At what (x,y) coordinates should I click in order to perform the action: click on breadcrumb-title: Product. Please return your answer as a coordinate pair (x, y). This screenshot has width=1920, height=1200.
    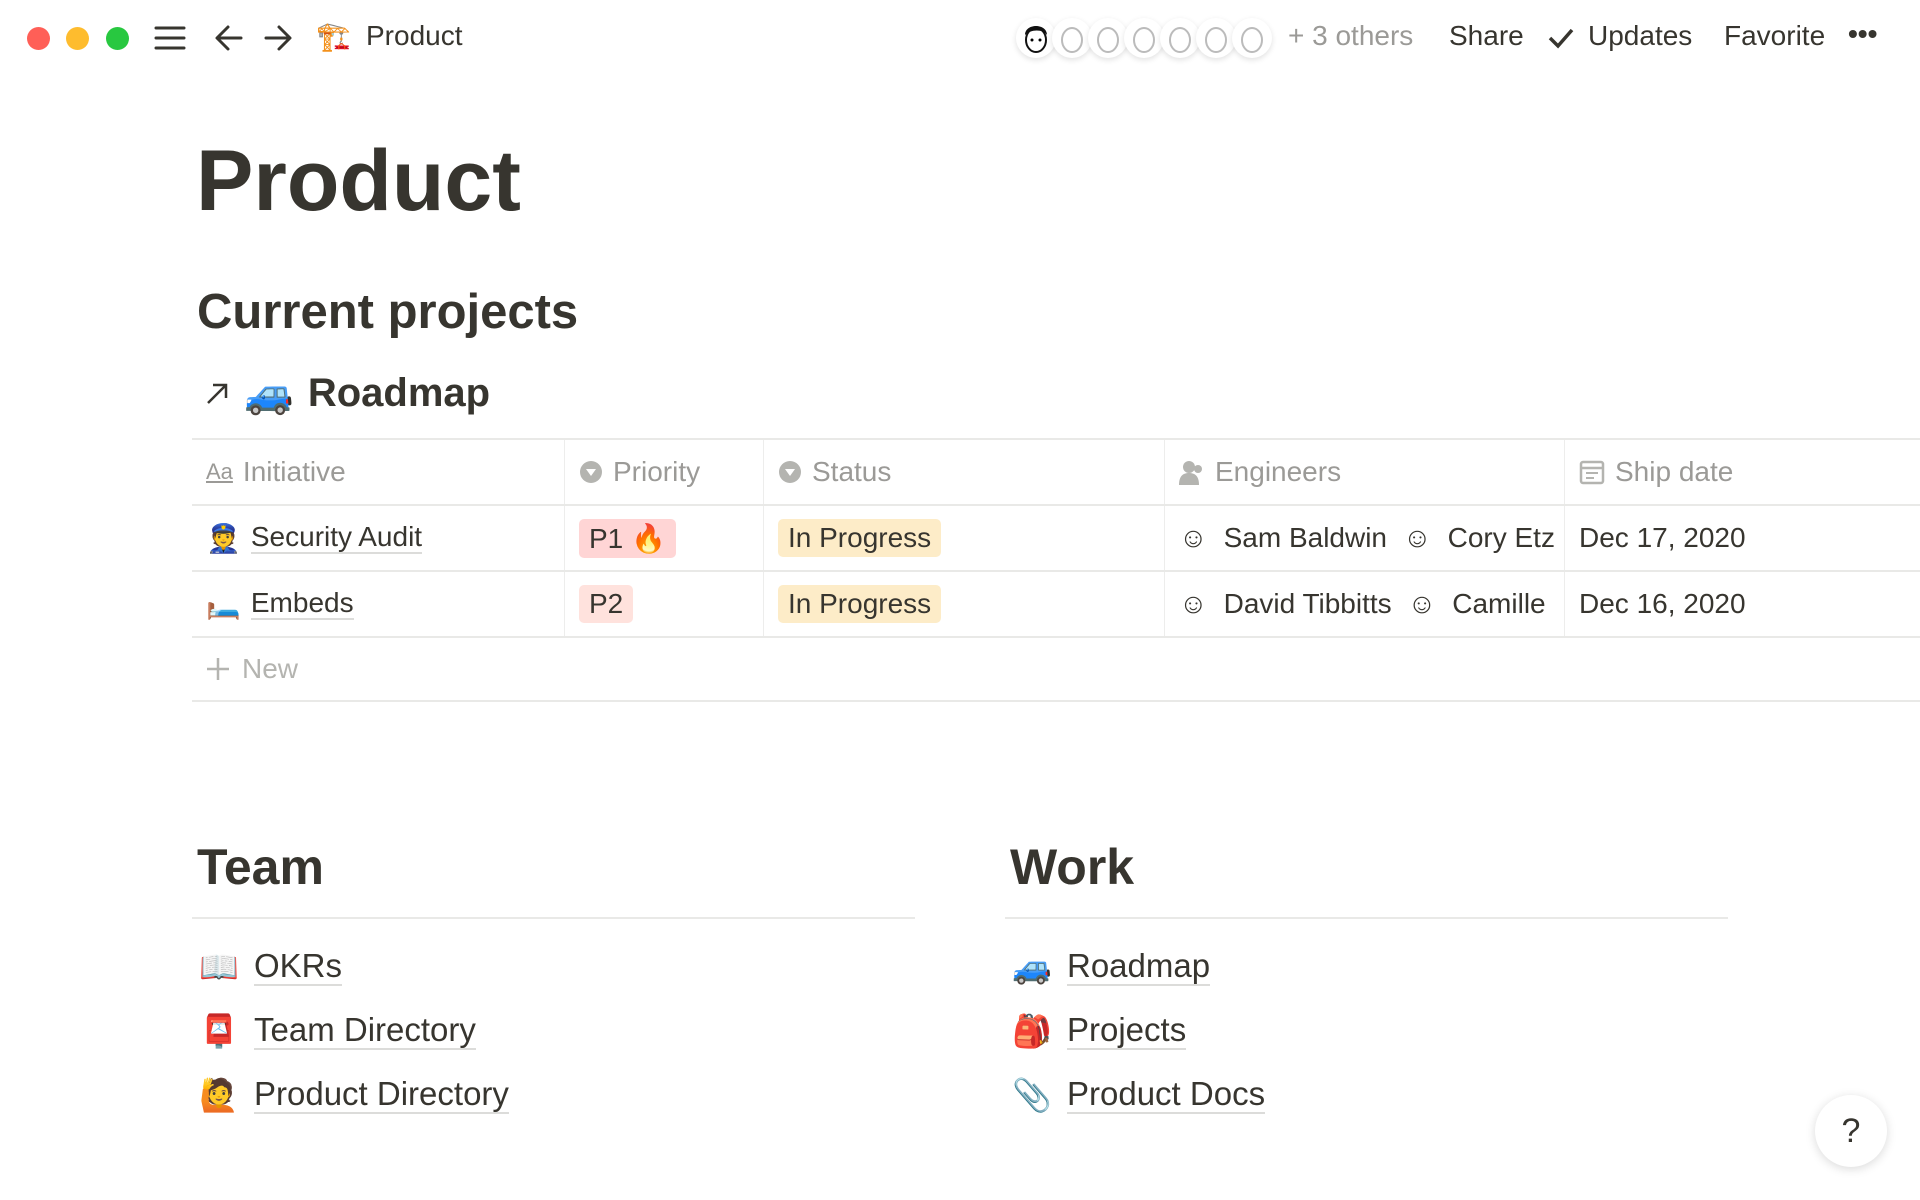
    Looking at the image, I should click on (414, 35).